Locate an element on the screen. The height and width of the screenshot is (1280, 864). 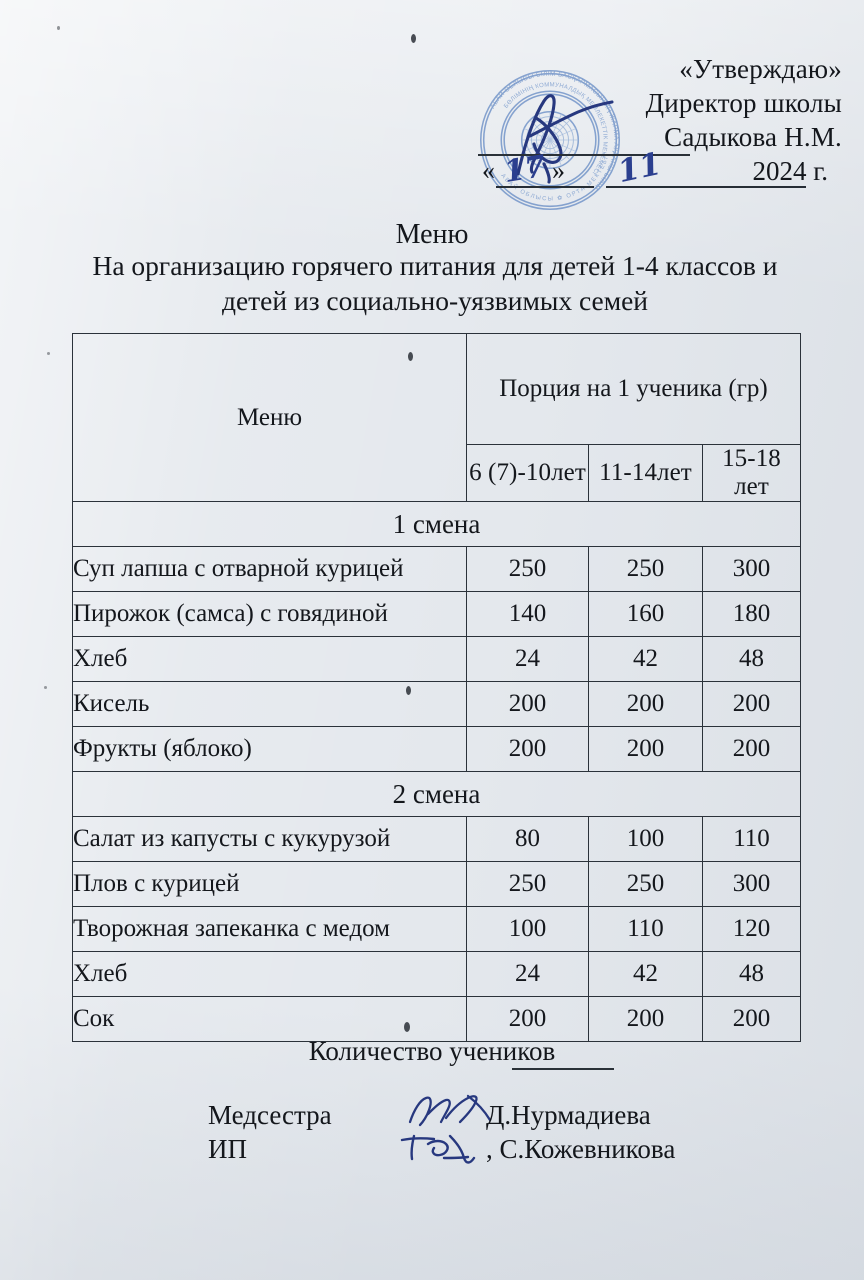
dish-name: Творожная запеканка с медом is located at coordinates (269, 929).